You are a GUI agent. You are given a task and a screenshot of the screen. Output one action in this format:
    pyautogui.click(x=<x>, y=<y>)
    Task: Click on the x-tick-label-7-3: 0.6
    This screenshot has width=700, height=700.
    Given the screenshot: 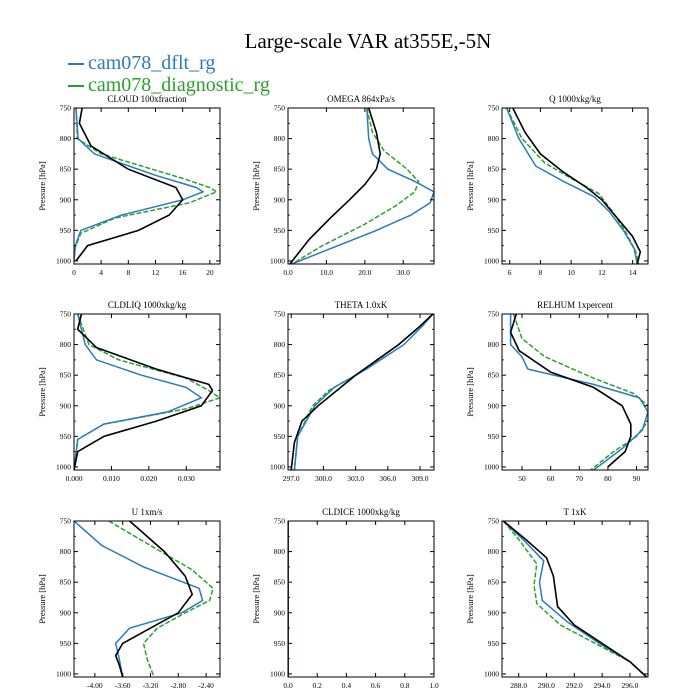 What is the action you would take?
    pyautogui.click(x=376, y=685)
    